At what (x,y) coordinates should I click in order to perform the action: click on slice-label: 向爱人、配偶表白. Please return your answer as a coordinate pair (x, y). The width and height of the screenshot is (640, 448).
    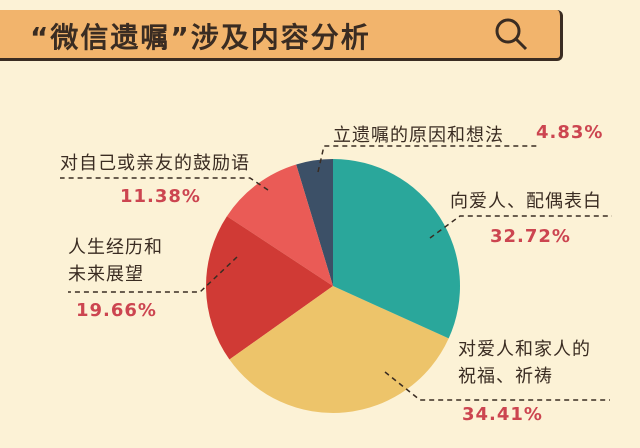
    Looking at the image, I should click on (526, 201).